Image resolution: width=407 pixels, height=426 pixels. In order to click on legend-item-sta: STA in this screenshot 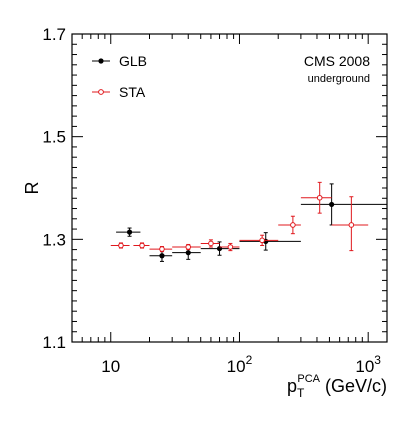, I will do `click(119, 92)`.